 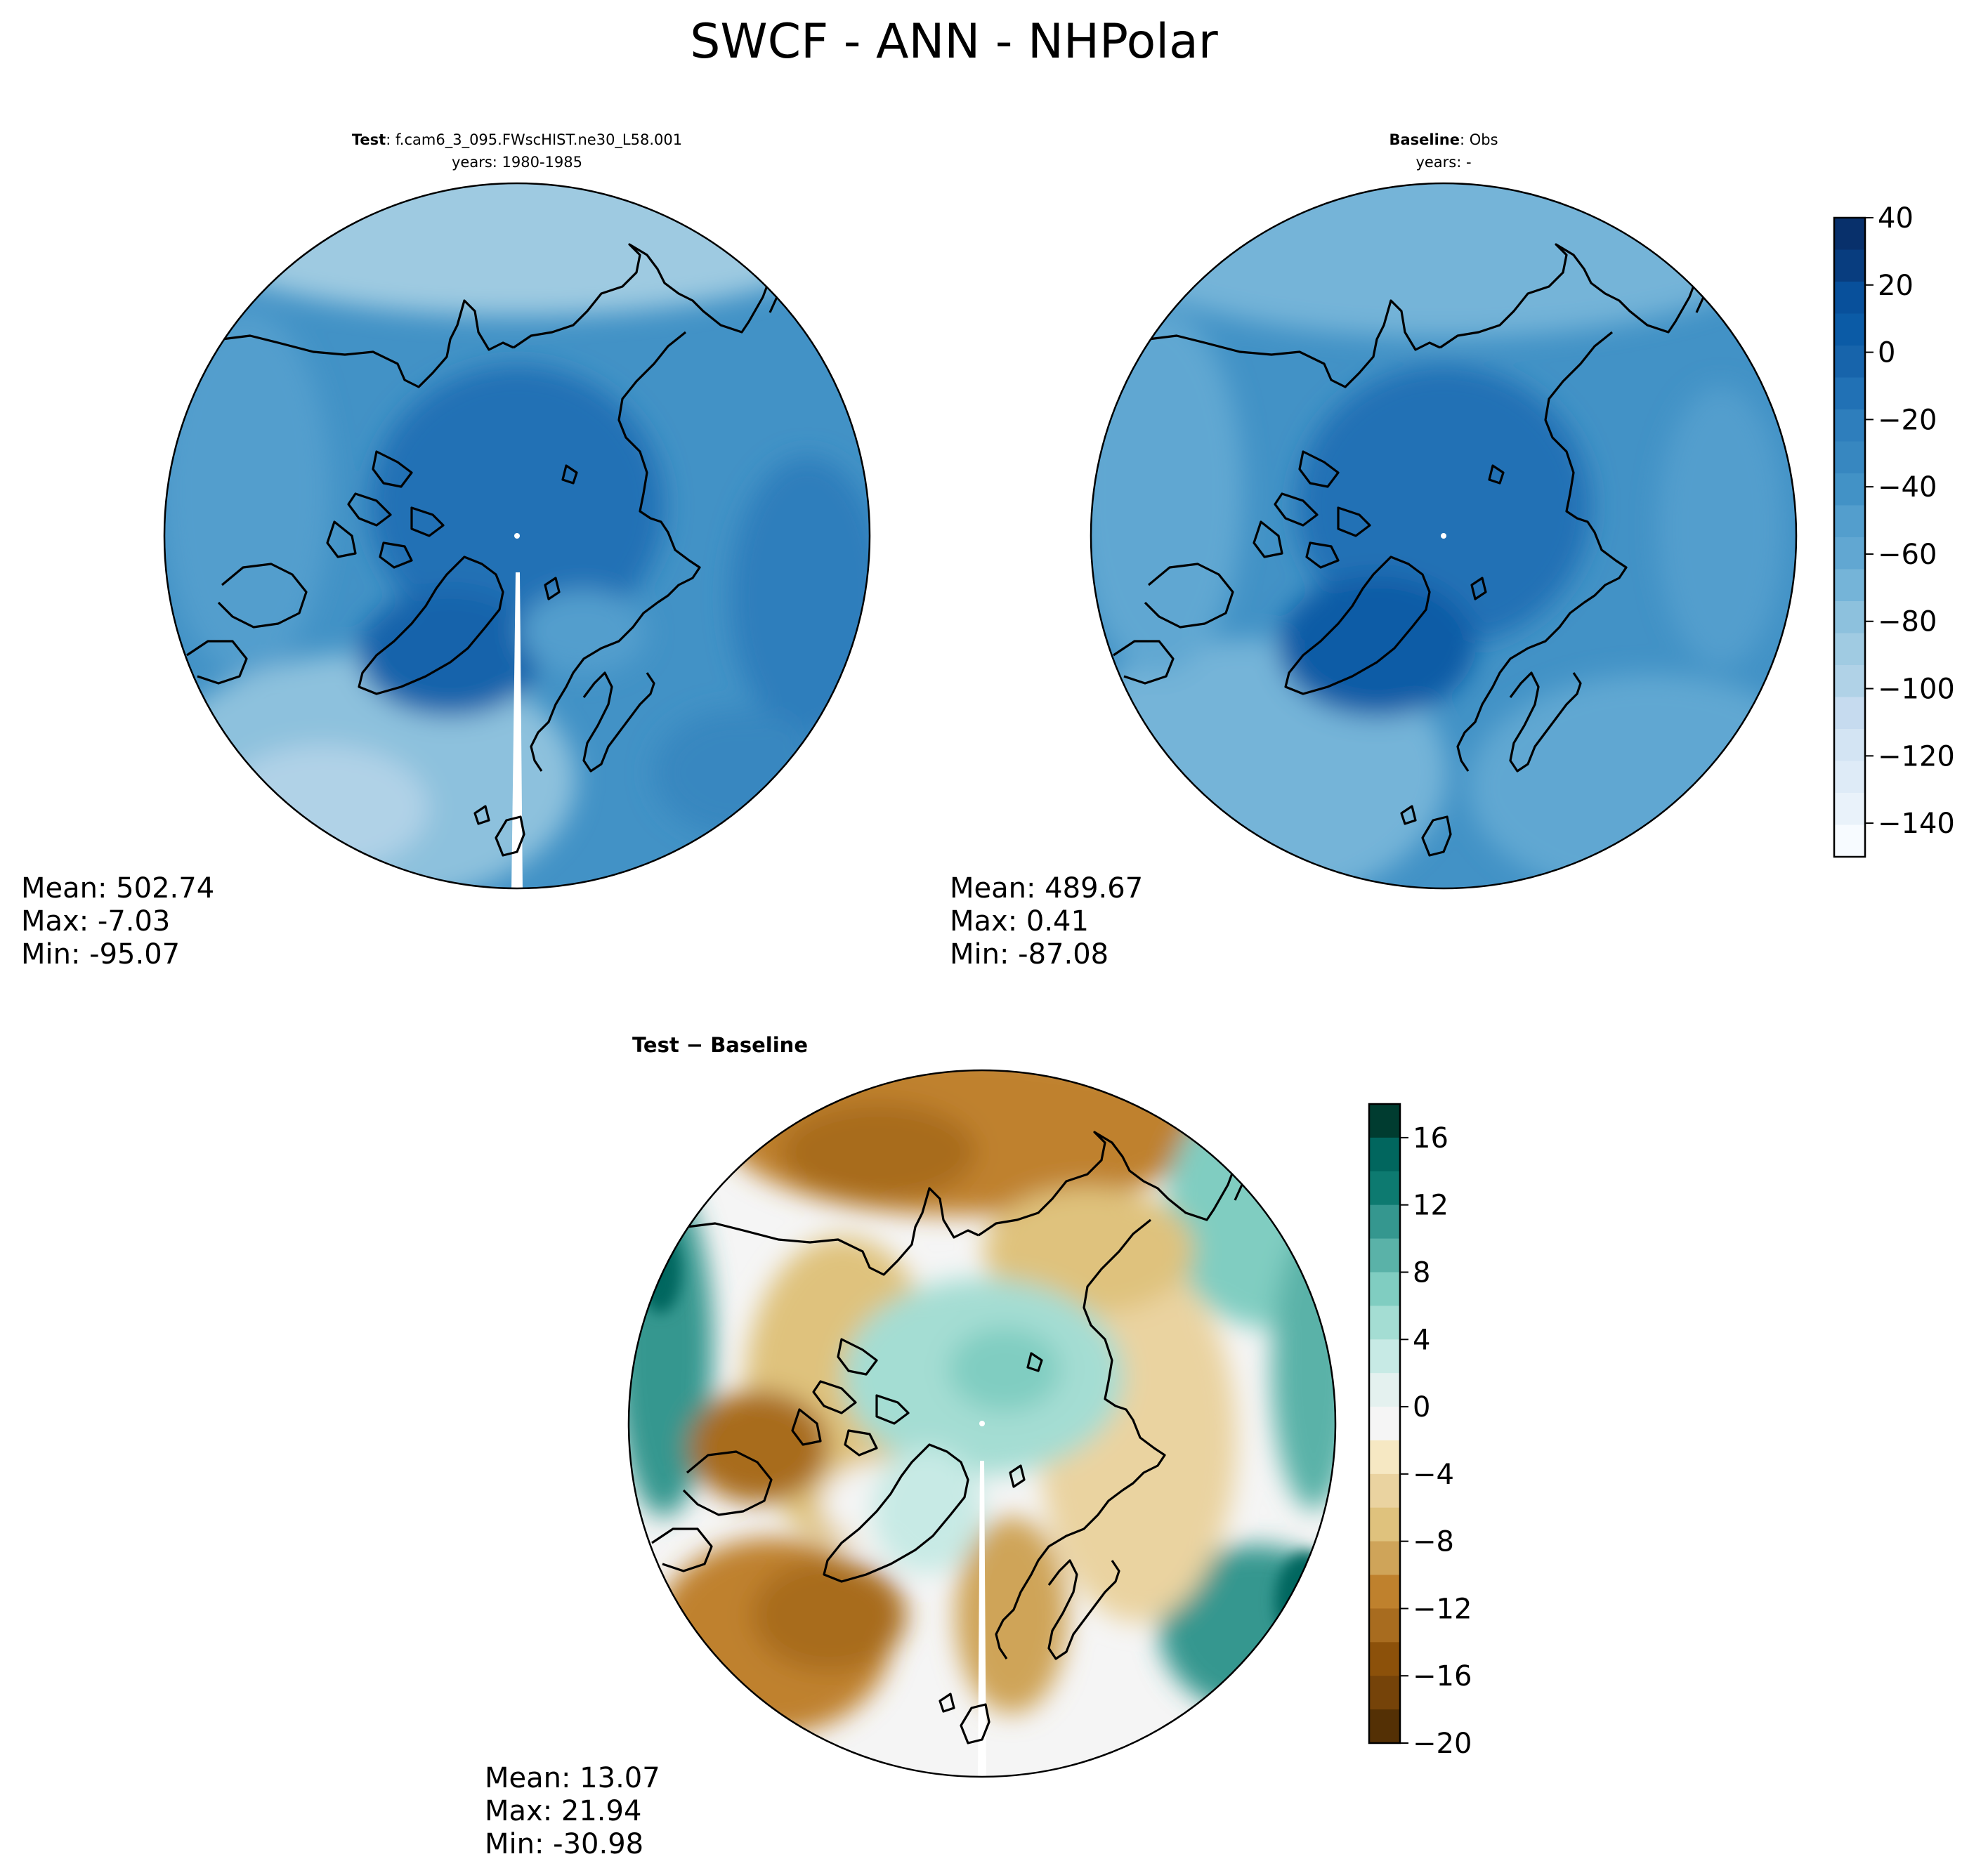 I want to click on baseline-map, so click(x=1443, y=535).